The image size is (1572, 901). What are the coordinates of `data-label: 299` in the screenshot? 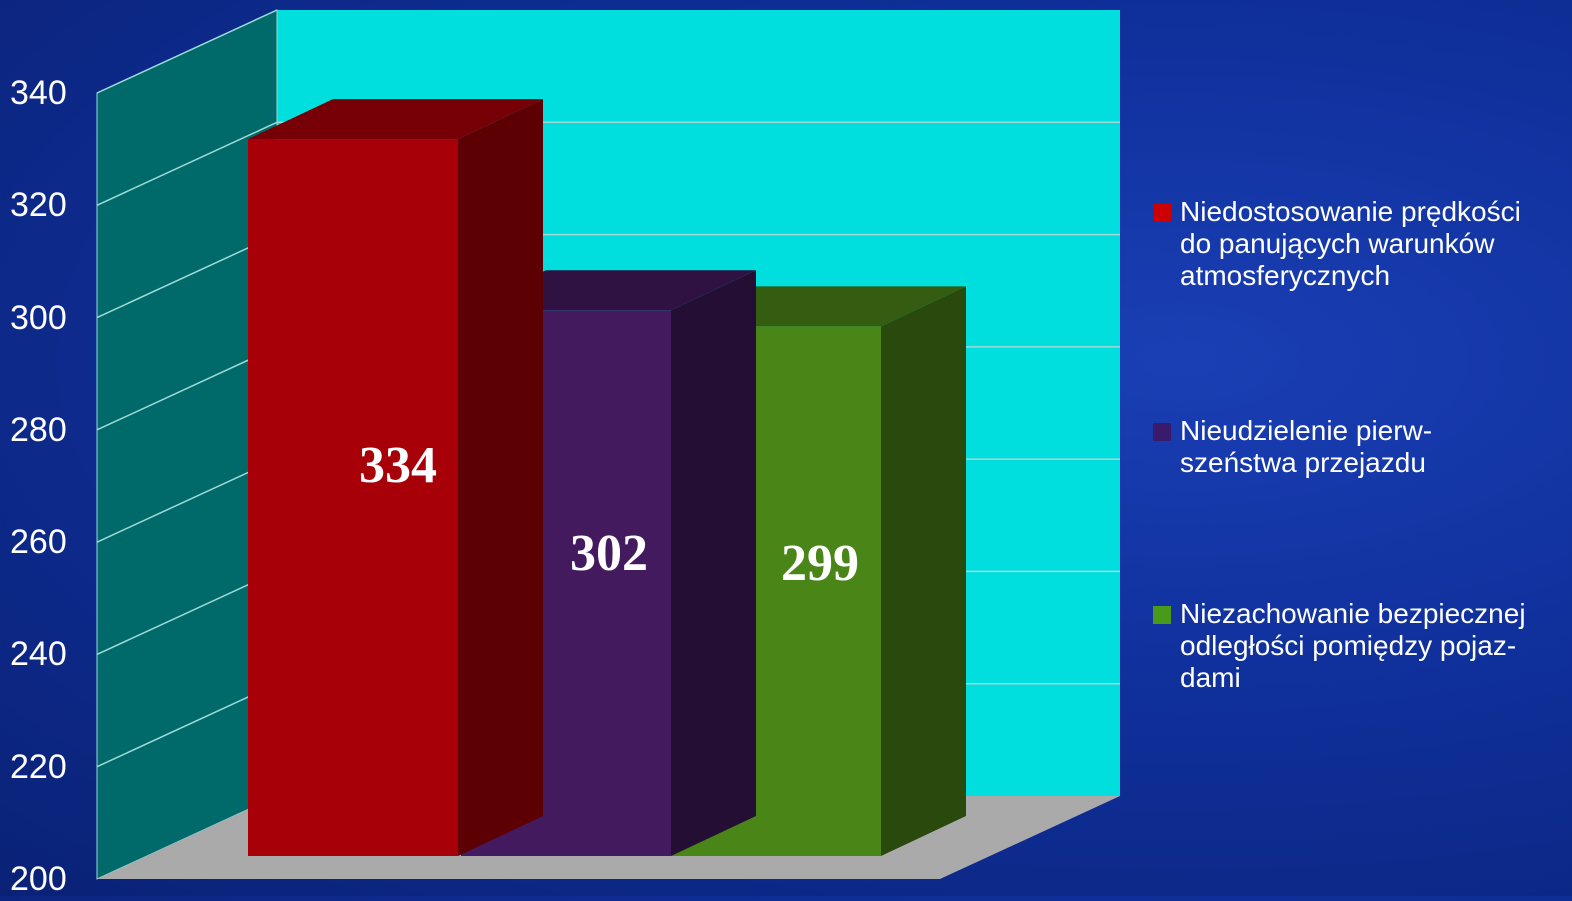 It's located at (820, 563).